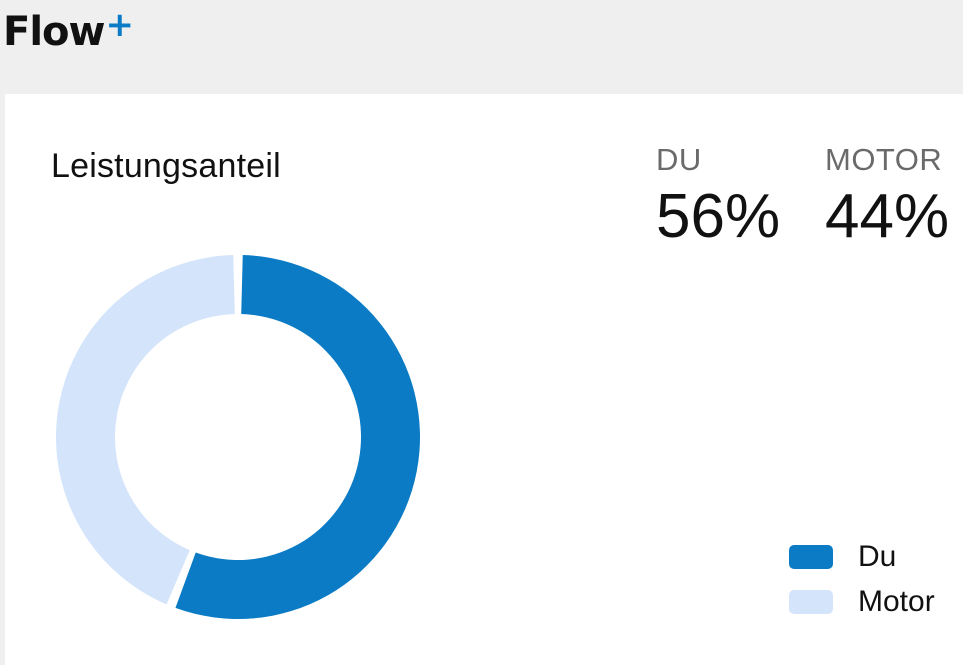 This screenshot has height=665, width=963. I want to click on stat-motor-label: MOTOR, so click(884, 159).